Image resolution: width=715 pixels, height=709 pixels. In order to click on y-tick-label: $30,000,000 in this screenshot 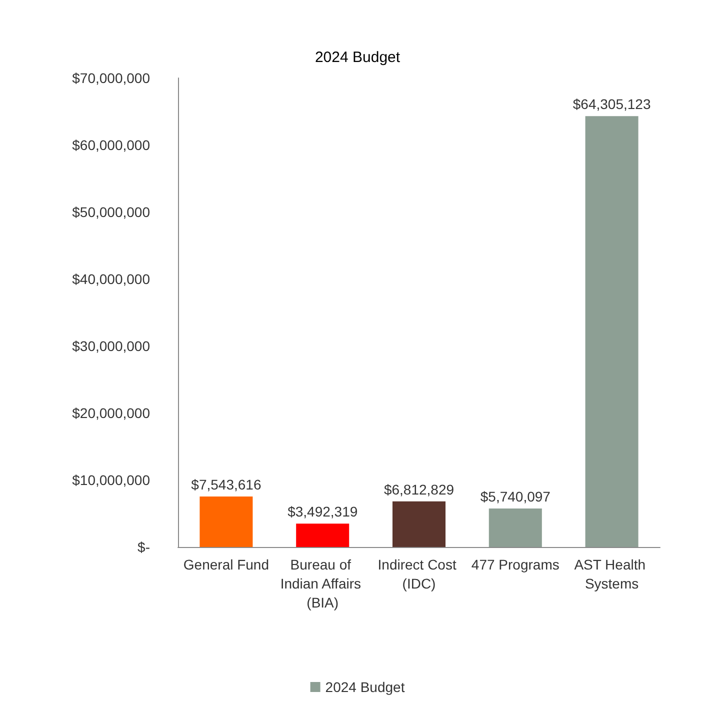, I will do `click(111, 346)`.